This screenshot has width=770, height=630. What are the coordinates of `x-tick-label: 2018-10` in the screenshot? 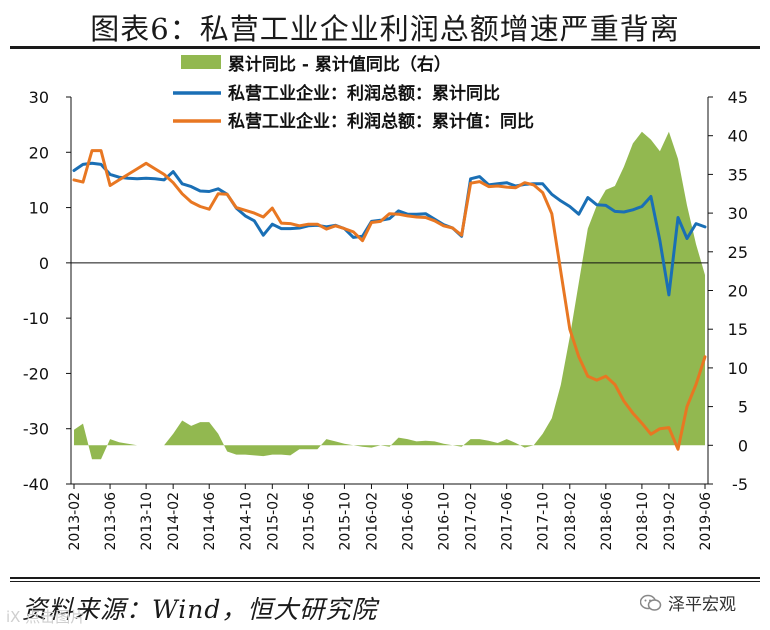 It's located at (643, 521).